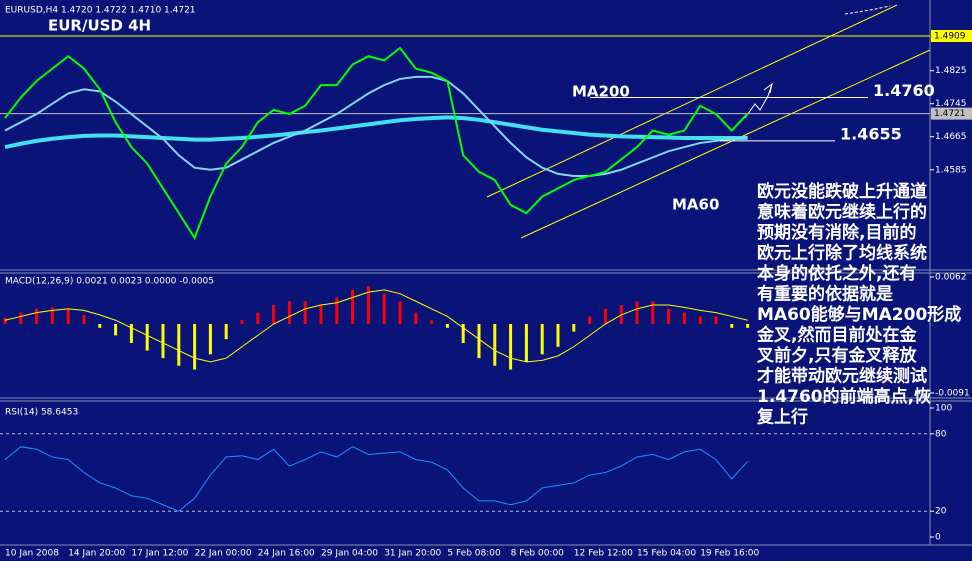 The width and height of the screenshot is (972, 561). What do you see at coordinates (836, 232) in the screenshot?
I see `note-line: 预期没有消除,目前的` at bounding box center [836, 232].